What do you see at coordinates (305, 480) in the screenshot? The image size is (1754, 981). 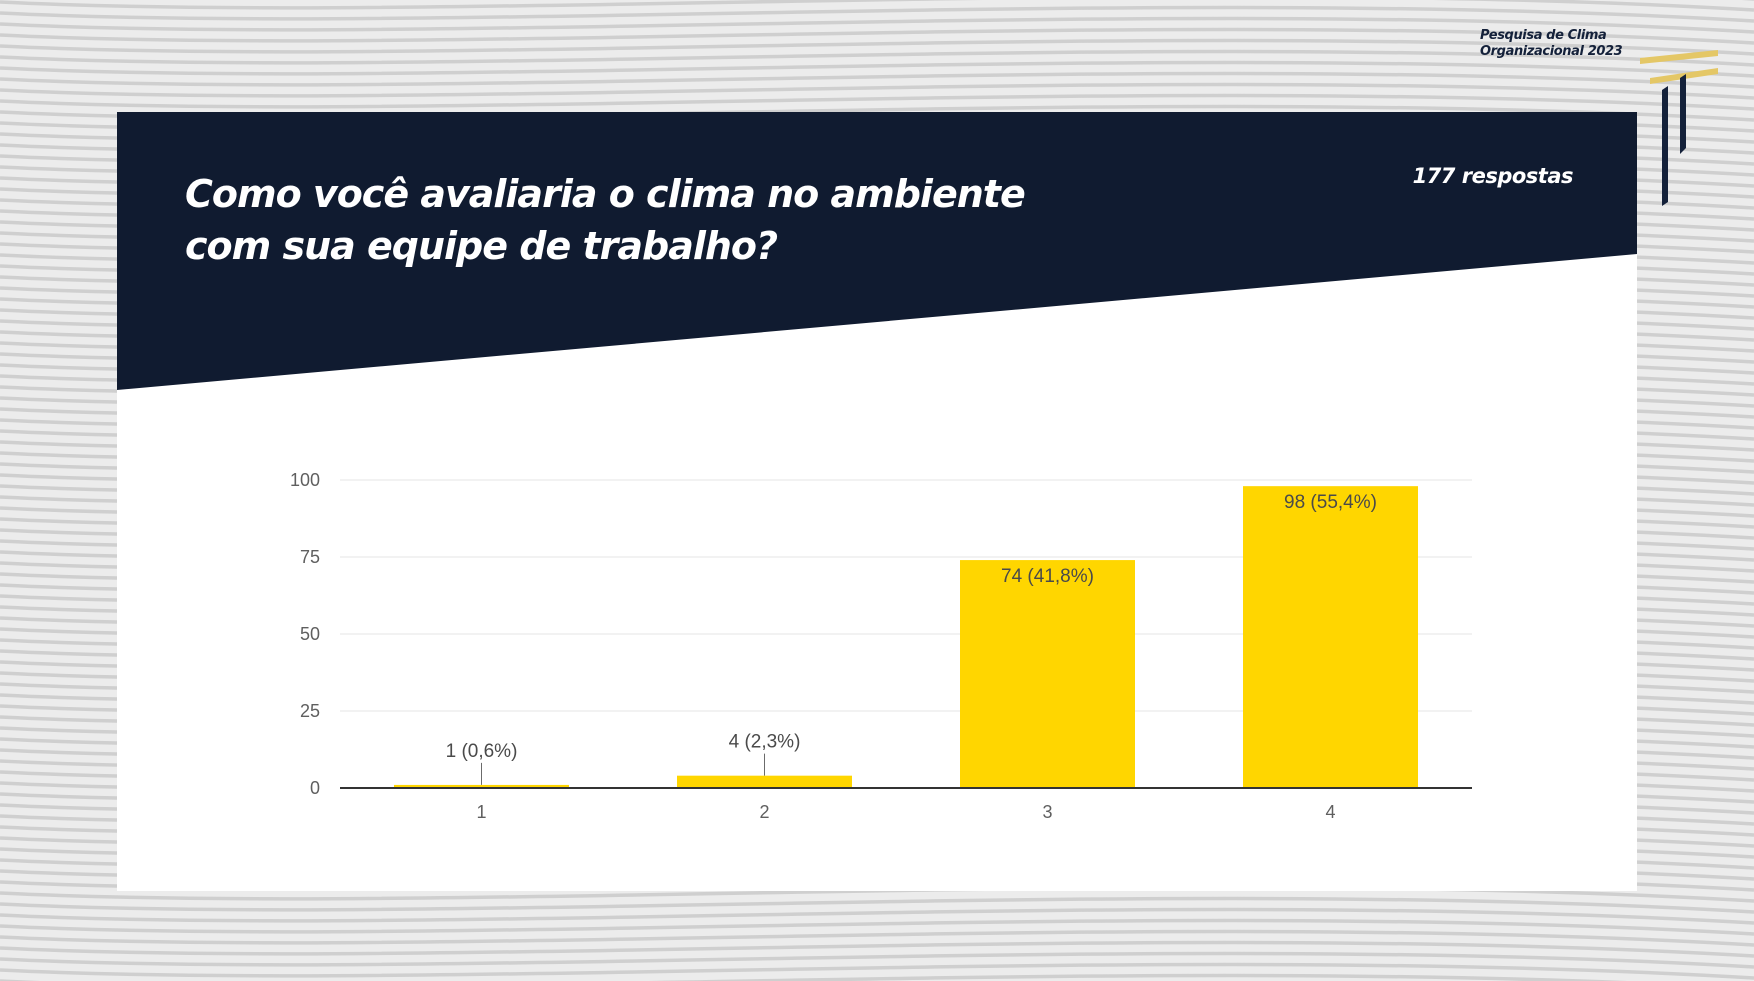 I see `y-tick-label: 100` at bounding box center [305, 480].